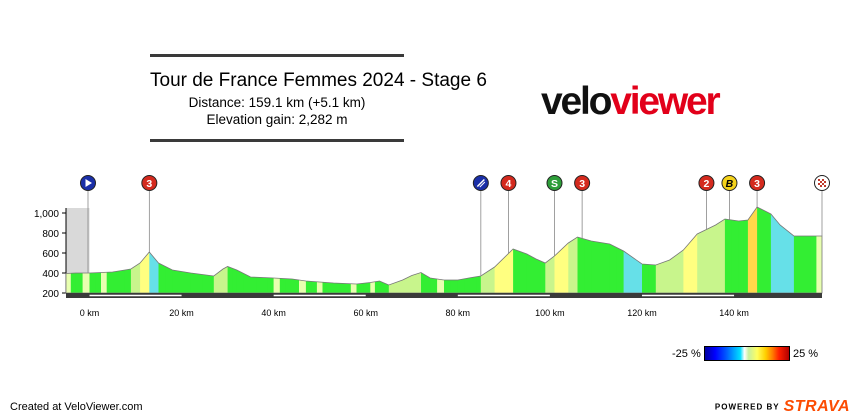 The image size is (860, 419). I want to click on x-tick-label: 120 km, so click(642, 313).